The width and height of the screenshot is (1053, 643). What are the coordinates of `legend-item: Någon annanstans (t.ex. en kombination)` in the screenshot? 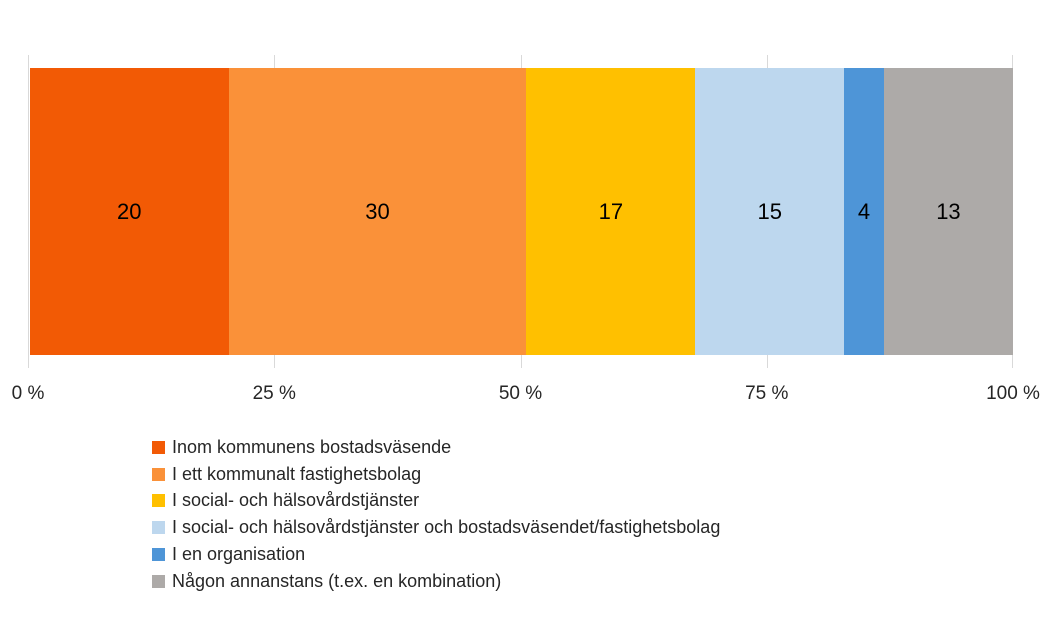 It's located at (436, 581).